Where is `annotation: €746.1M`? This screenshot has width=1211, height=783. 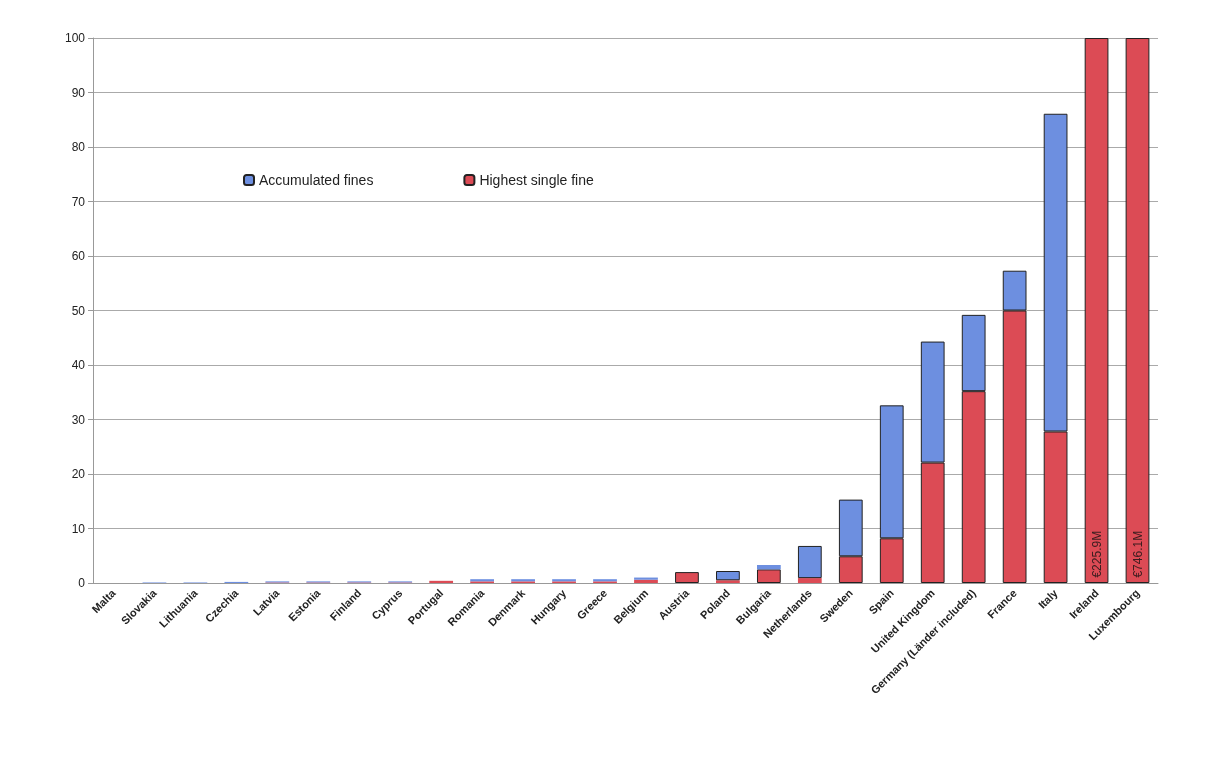 annotation: €746.1M is located at coordinates (1137, 554).